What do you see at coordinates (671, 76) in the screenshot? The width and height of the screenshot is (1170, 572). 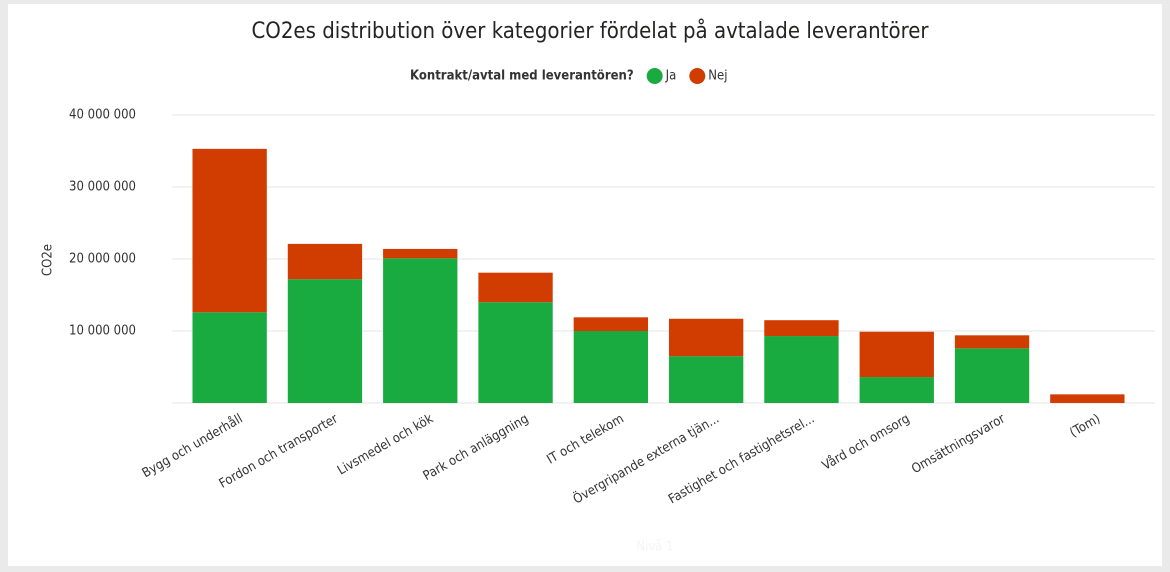 I see `legend-label: Ja` at bounding box center [671, 76].